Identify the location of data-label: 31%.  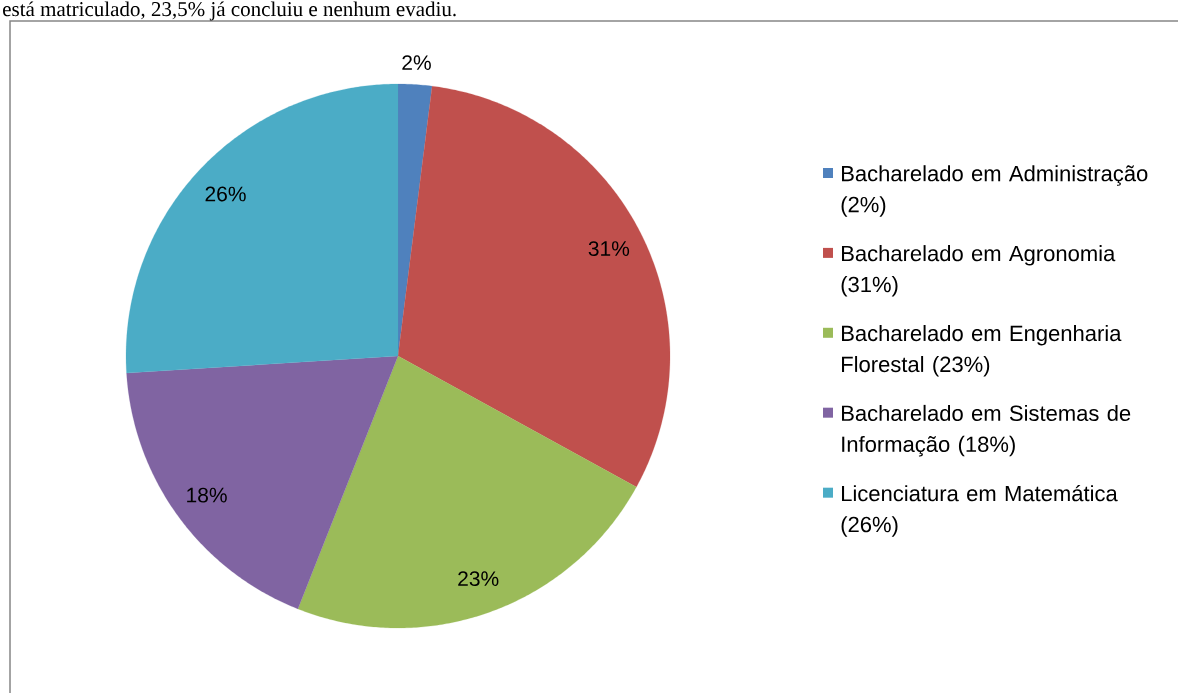
(609, 248).